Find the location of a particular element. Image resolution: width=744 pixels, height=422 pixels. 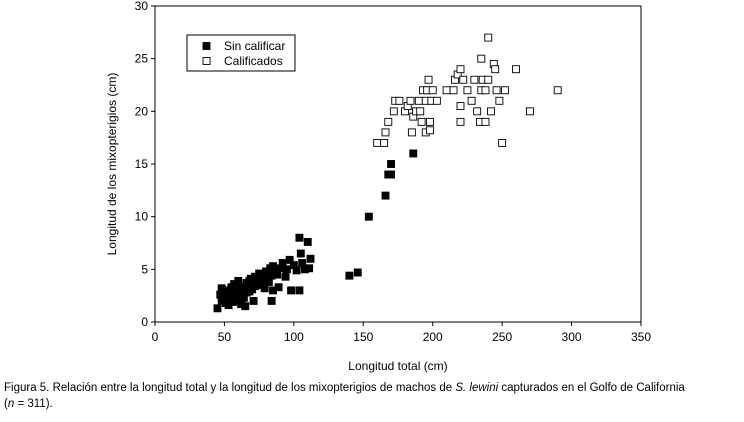

legend-label: Calificados is located at coordinates (253, 61).